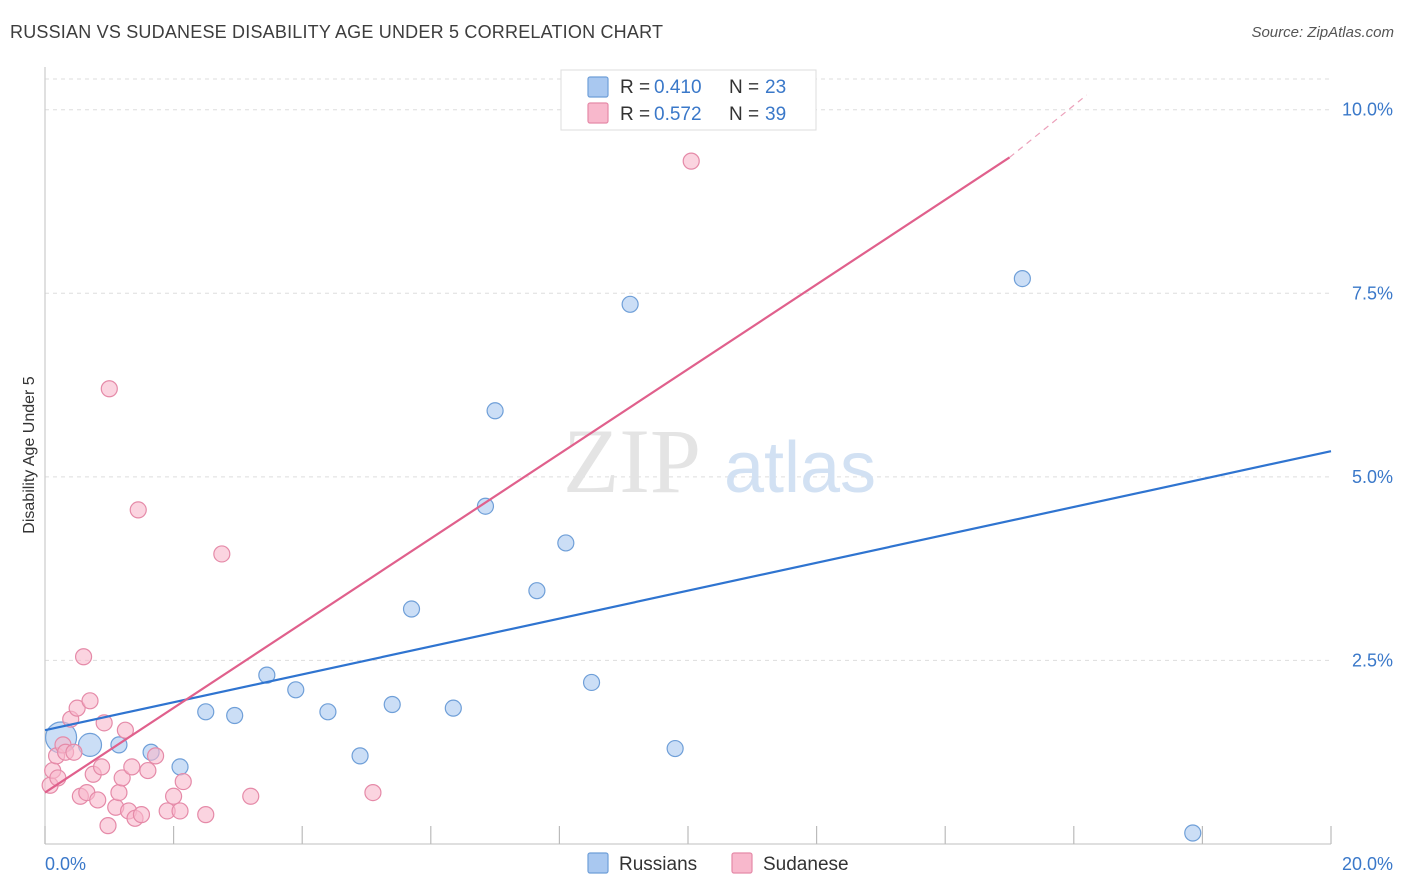 This screenshot has height=892, width=1406. Describe the element at coordinates (1048, 126) in the screenshot. I see `sudanese-trend-extension` at that location.